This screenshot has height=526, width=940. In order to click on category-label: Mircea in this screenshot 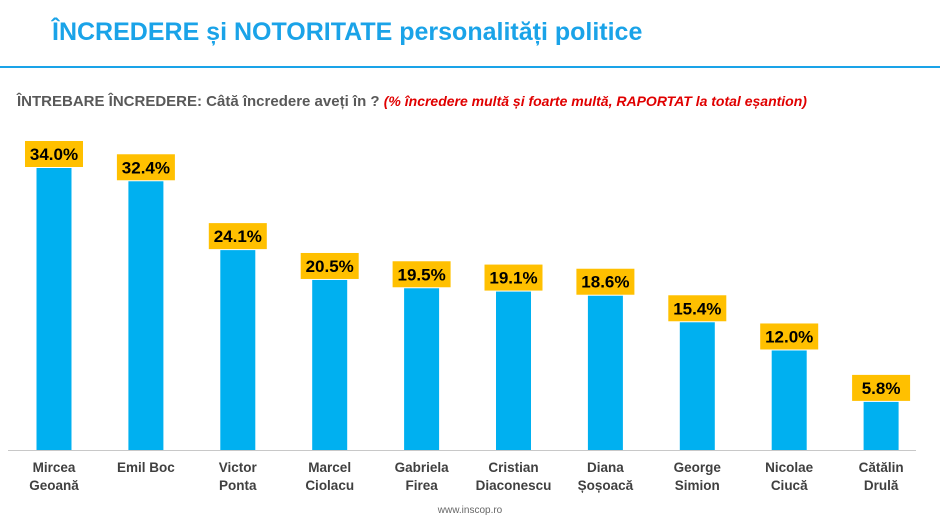, I will do `click(54, 467)`.